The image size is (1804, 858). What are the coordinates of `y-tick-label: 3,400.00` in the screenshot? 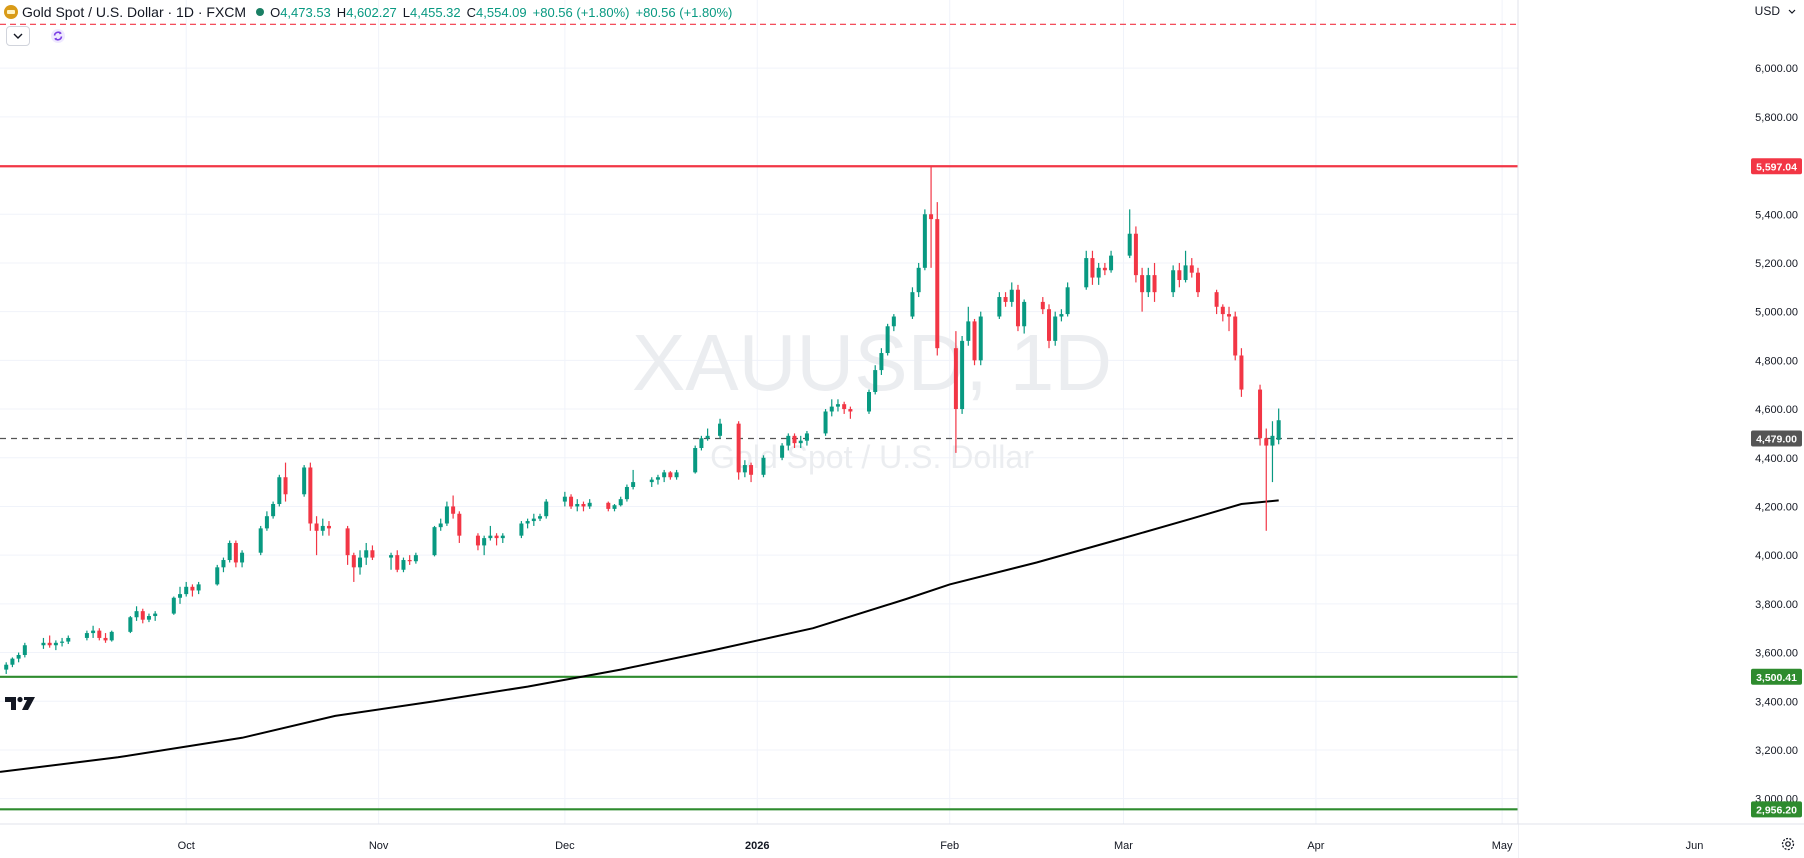 It's located at (1776, 702).